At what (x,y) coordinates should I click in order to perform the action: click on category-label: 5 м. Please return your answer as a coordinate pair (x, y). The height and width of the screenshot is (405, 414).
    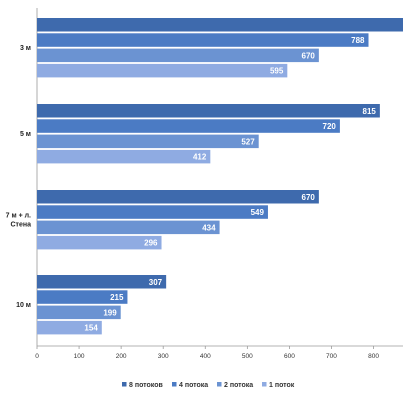
    Looking at the image, I should click on (25, 134).